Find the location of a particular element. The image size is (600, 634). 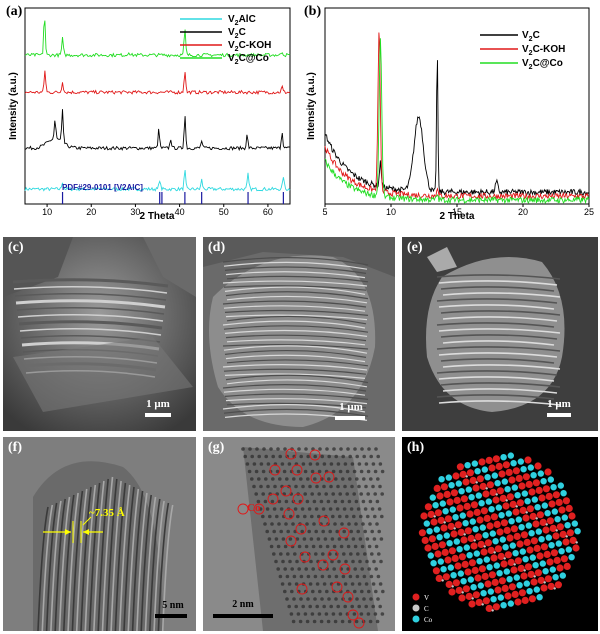

x-tick-label: 40 is located at coordinates (180, 212).